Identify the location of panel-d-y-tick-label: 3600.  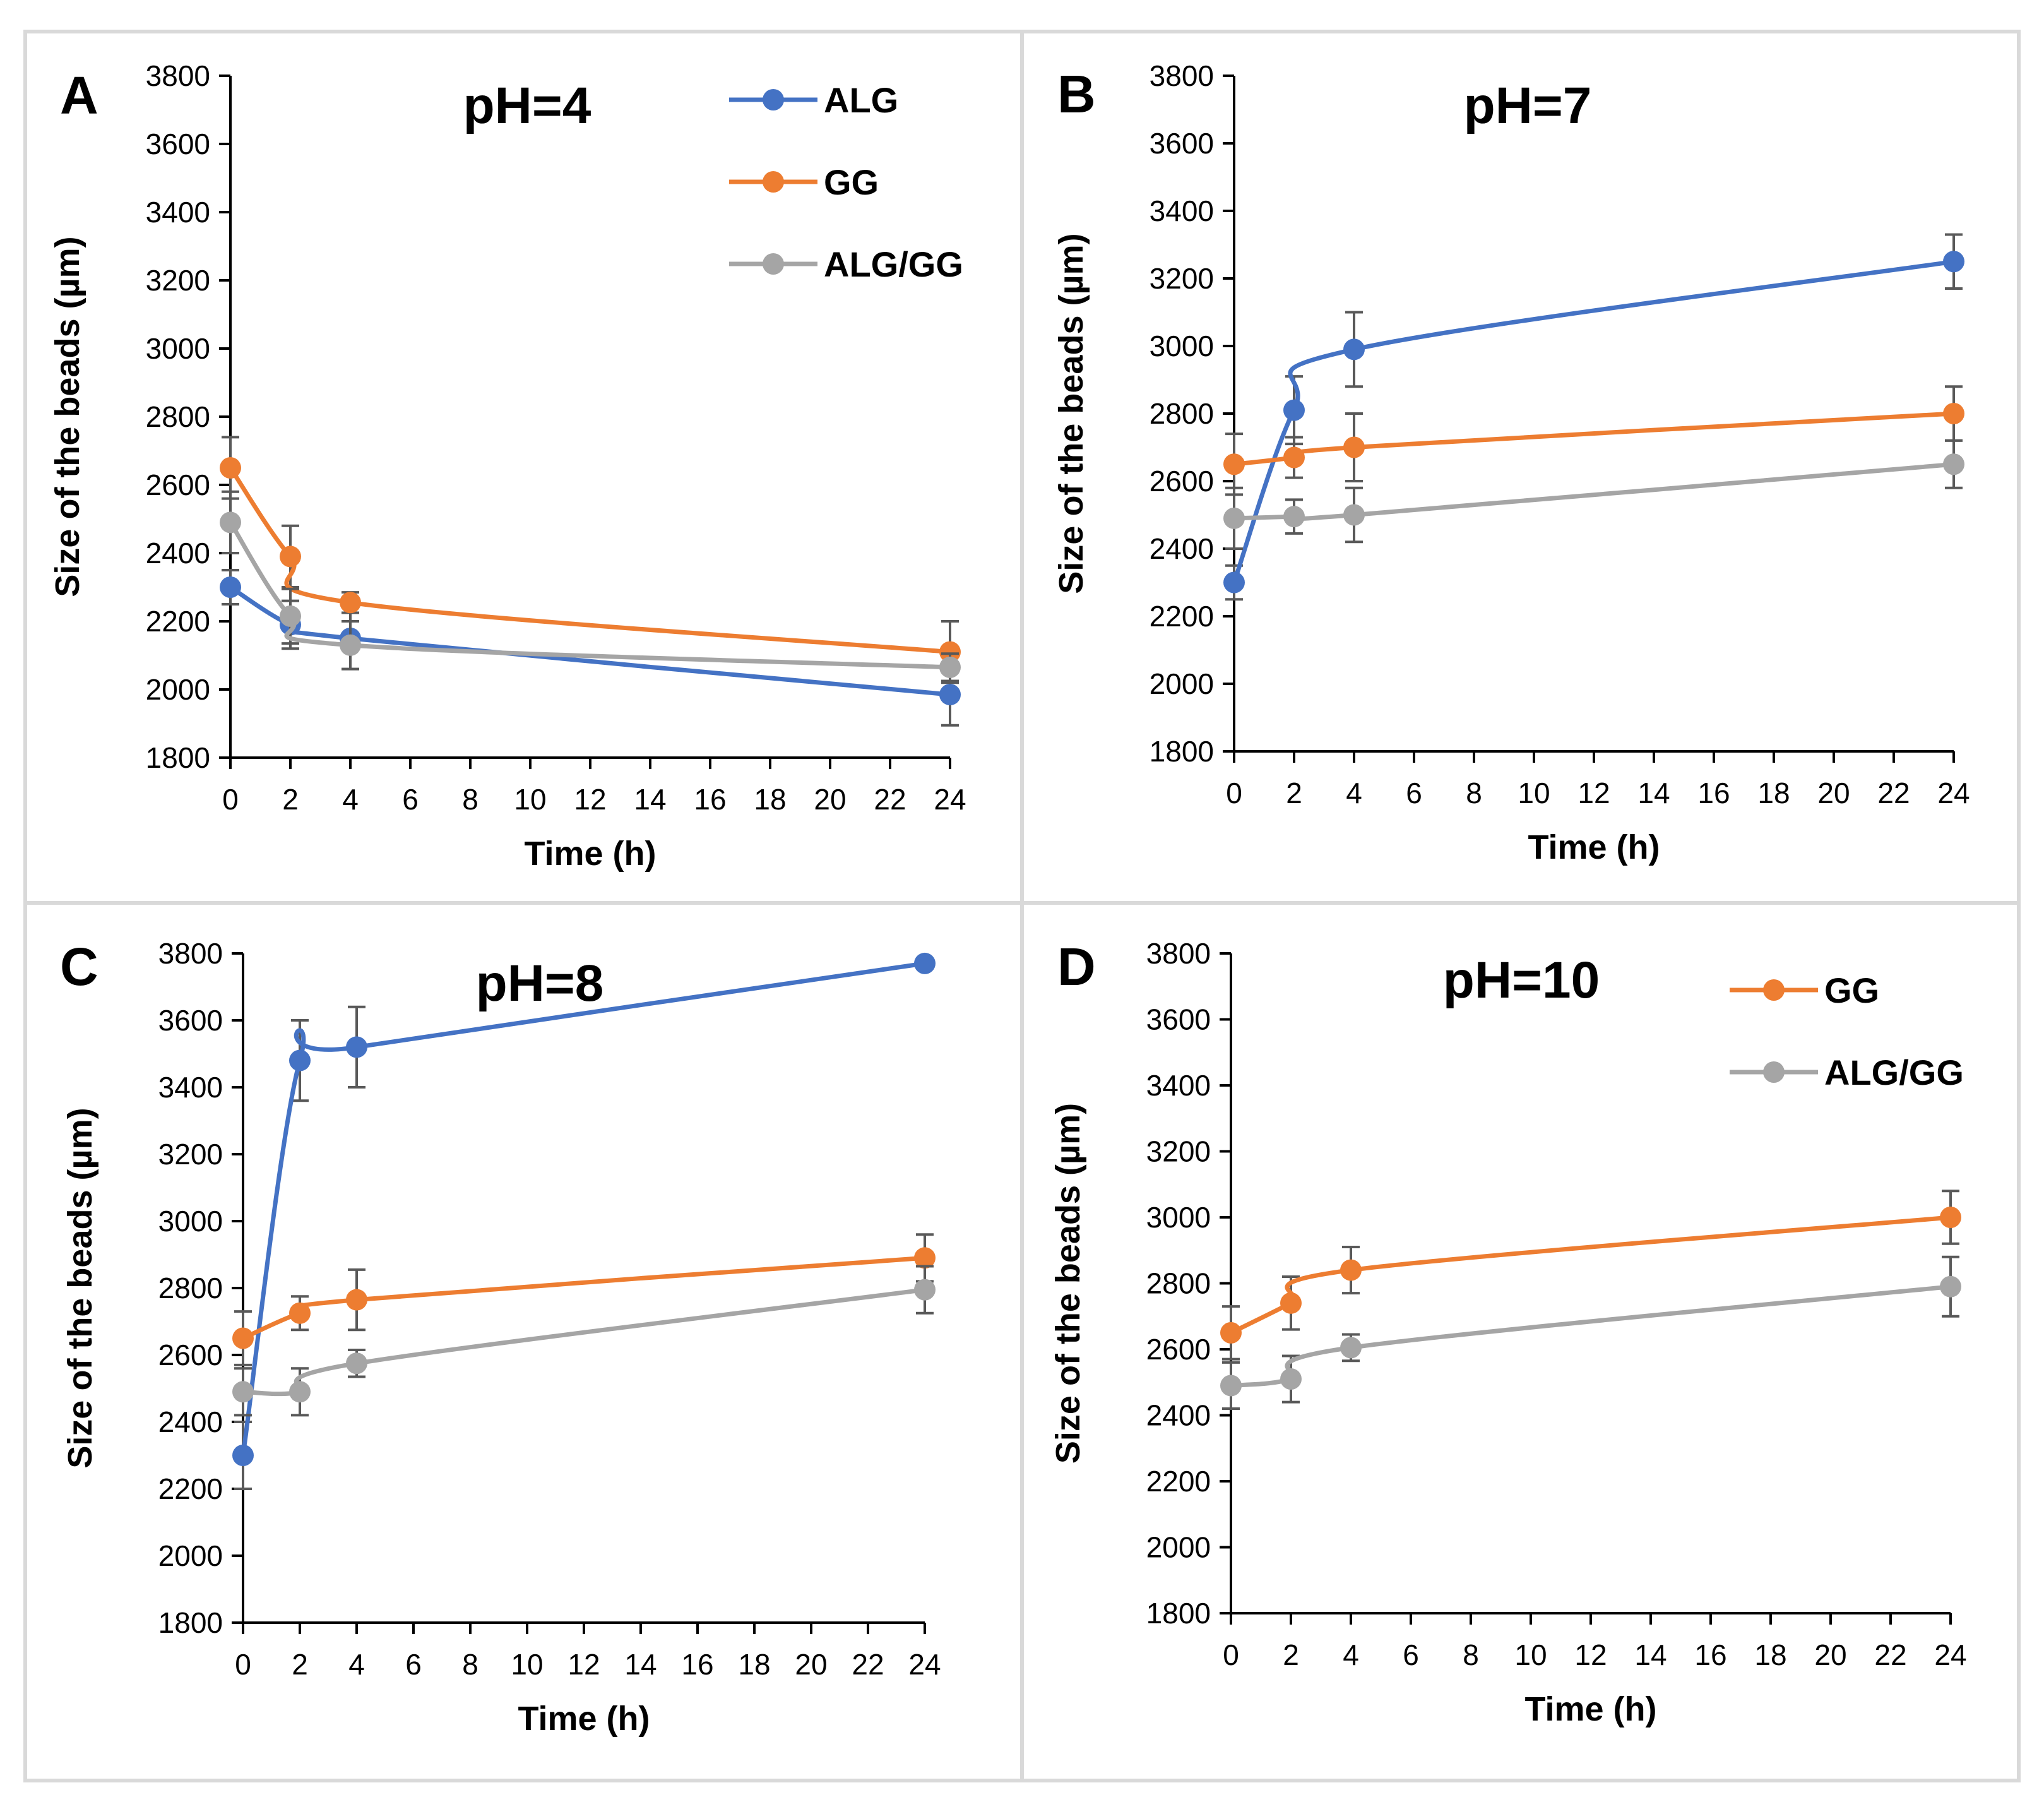
(1178, 1019).